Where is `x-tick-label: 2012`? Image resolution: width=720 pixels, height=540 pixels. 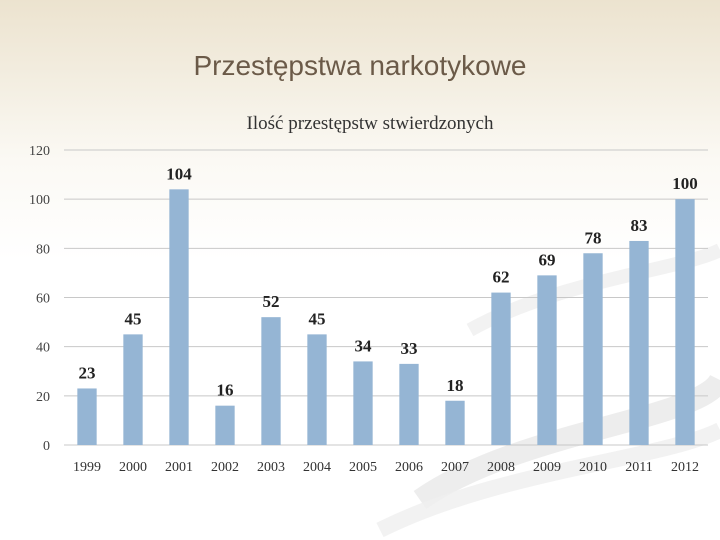 x-tick-label: 2012 is located at coordinates (685, 467).